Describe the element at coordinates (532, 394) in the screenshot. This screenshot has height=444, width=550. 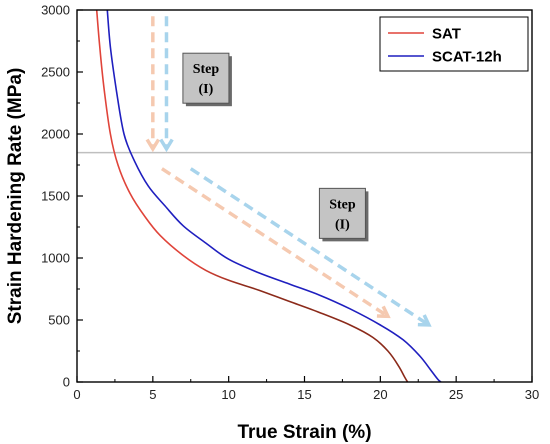
I see `x-tick-label: 30` at that location.